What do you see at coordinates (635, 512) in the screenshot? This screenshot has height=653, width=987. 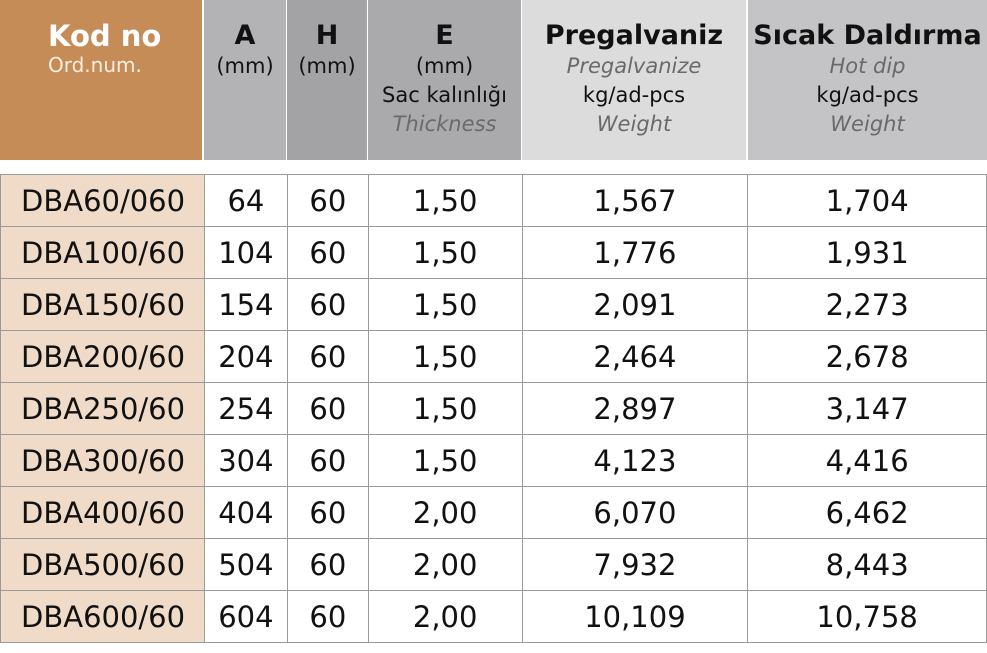 I see `pregalvaniz-cell: 6,070` at bounding box center [635, 512].